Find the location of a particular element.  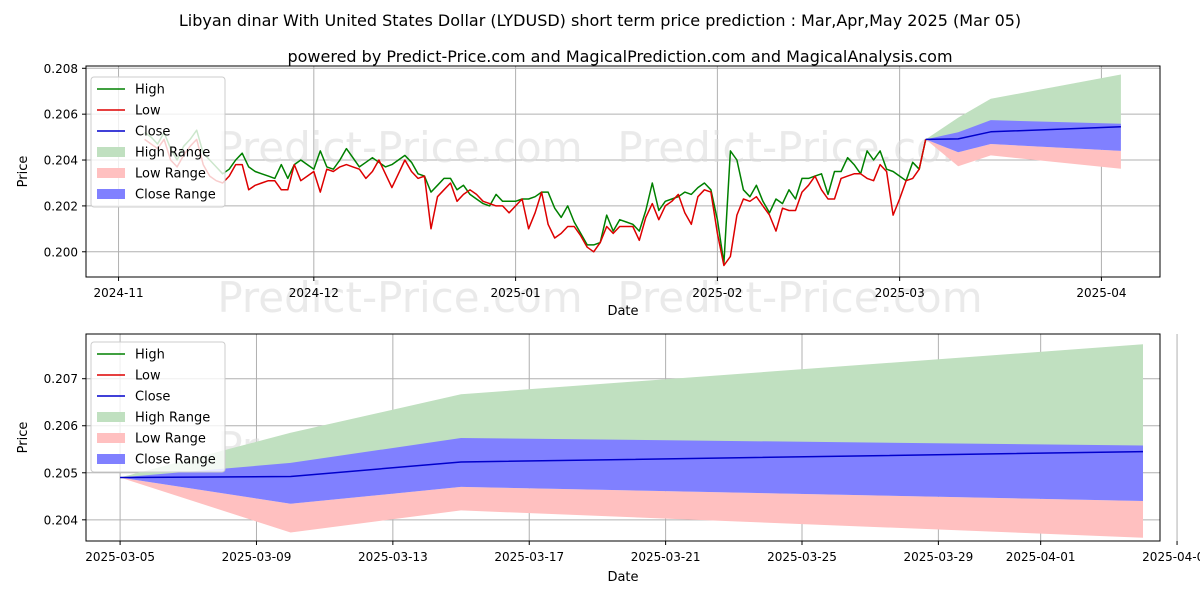

legend-label-bottom: Low Range is located at coordinates (170, 439).